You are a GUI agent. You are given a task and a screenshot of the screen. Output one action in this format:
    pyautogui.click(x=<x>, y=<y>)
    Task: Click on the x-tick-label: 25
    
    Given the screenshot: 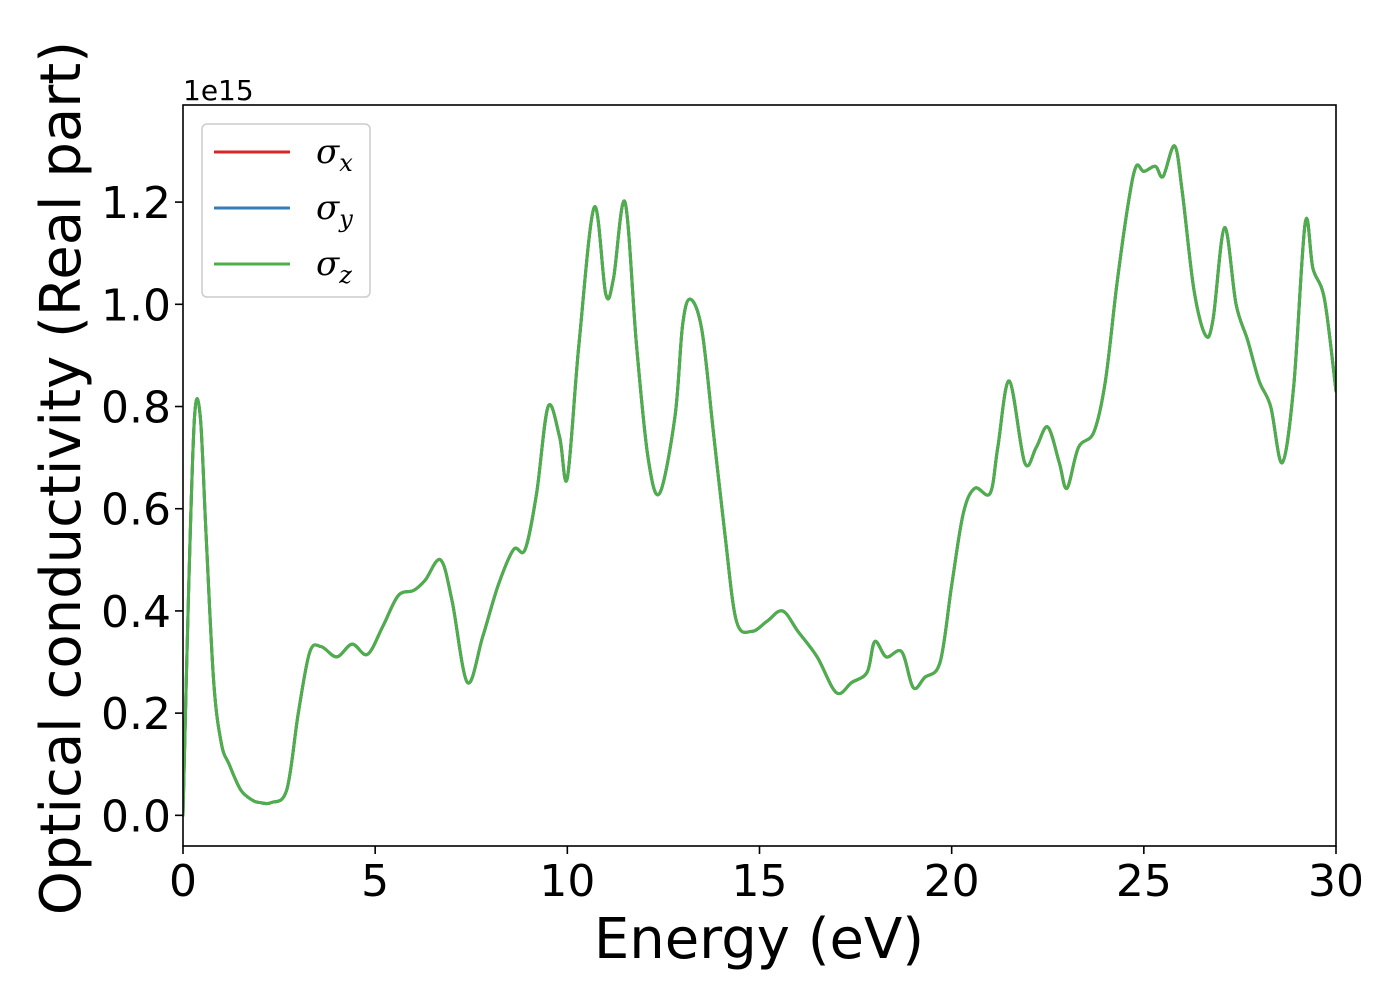 What is the action you would take?
    pyautogui.click(x=1144, y=881)
    